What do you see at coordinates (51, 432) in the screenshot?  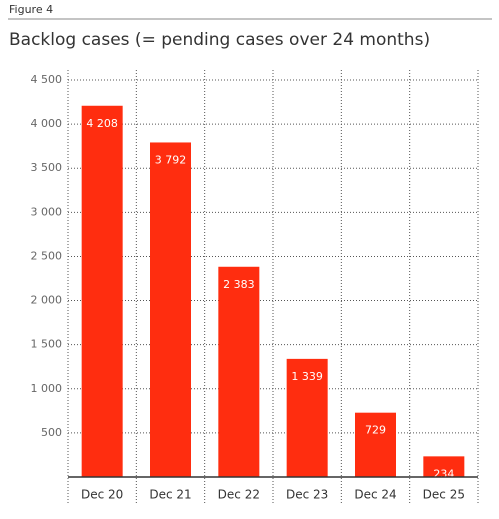 I see `y-tick-label: 500` at bounding box center [51, 432].